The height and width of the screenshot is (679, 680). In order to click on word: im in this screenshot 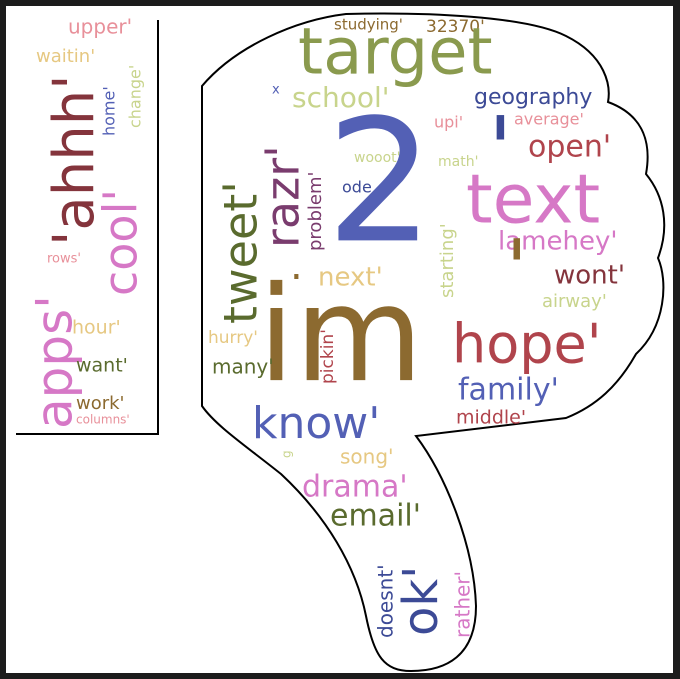, I will do `click(340, 335)`.